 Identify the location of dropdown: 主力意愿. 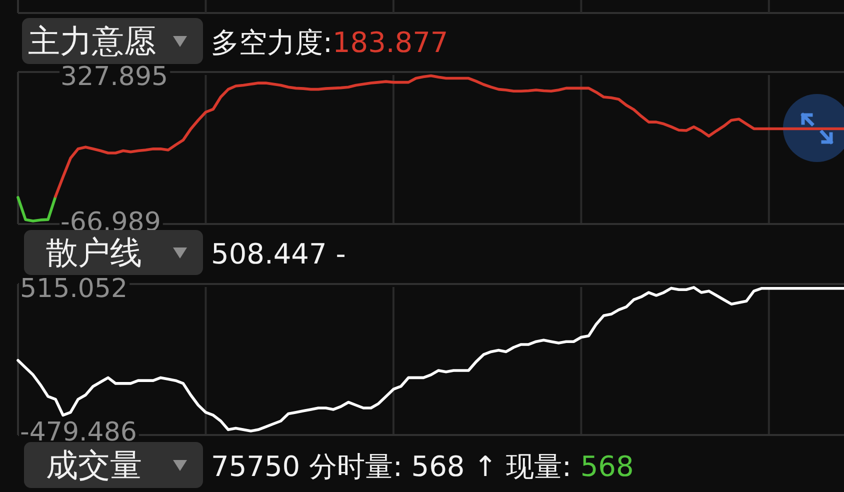
(112, 41).